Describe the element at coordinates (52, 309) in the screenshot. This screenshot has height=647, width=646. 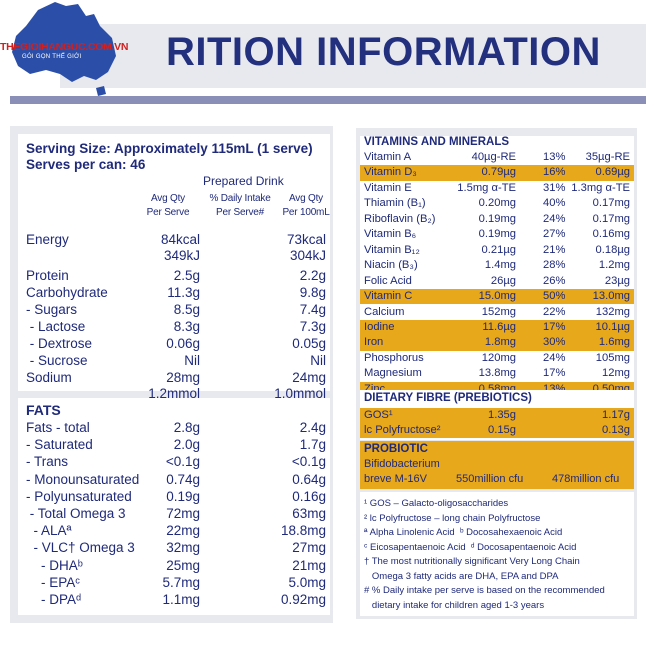
I see `nutrient-name: - Sugars` at that location.